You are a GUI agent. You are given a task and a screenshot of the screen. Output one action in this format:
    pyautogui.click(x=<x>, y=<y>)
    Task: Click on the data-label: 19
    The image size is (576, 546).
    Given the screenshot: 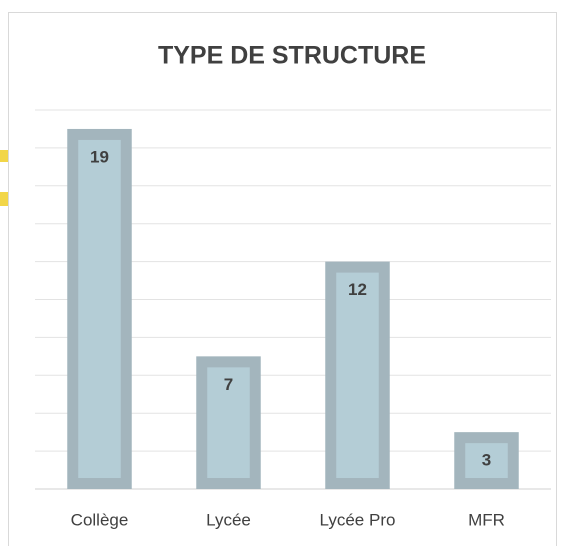 What is the action you would take?
    pyautogui.click(x=99, y=156)
    